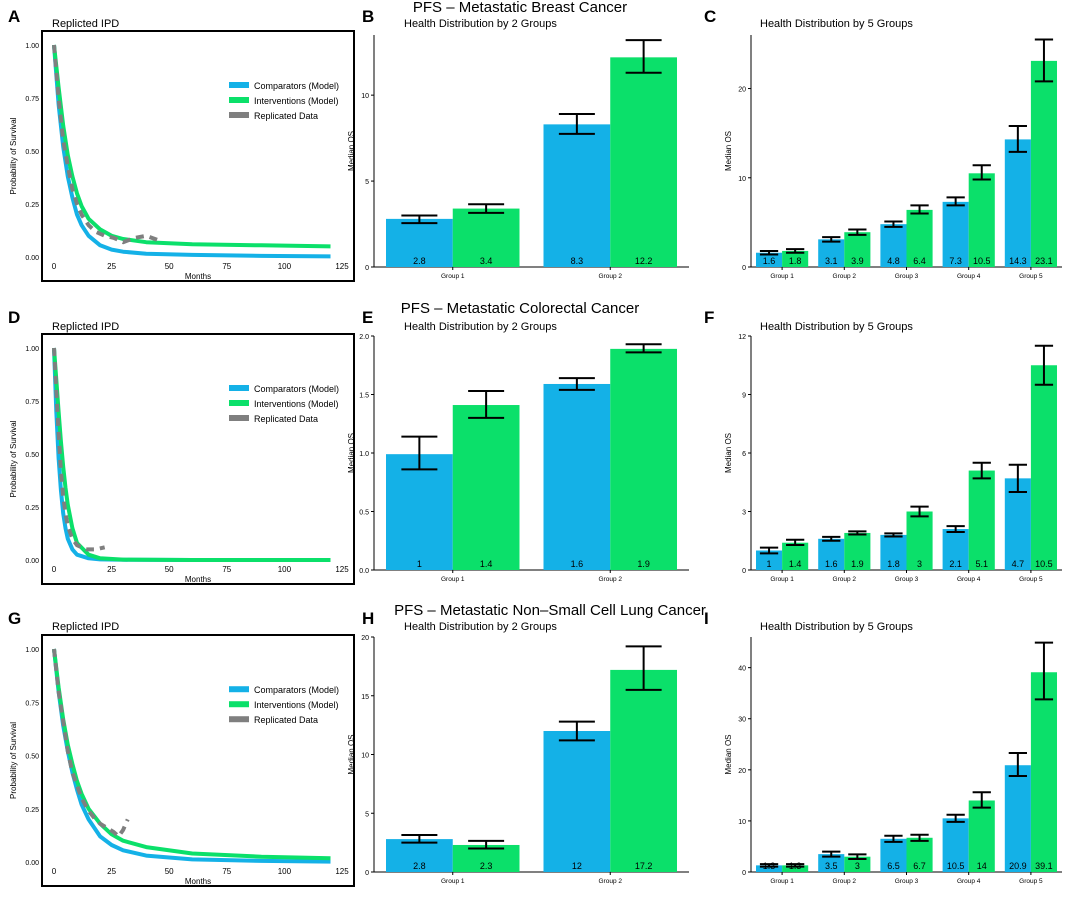  Describe the element at coordinates (419, 261) in the screenshot. I see `bar-value-label: 2.8` at that location.